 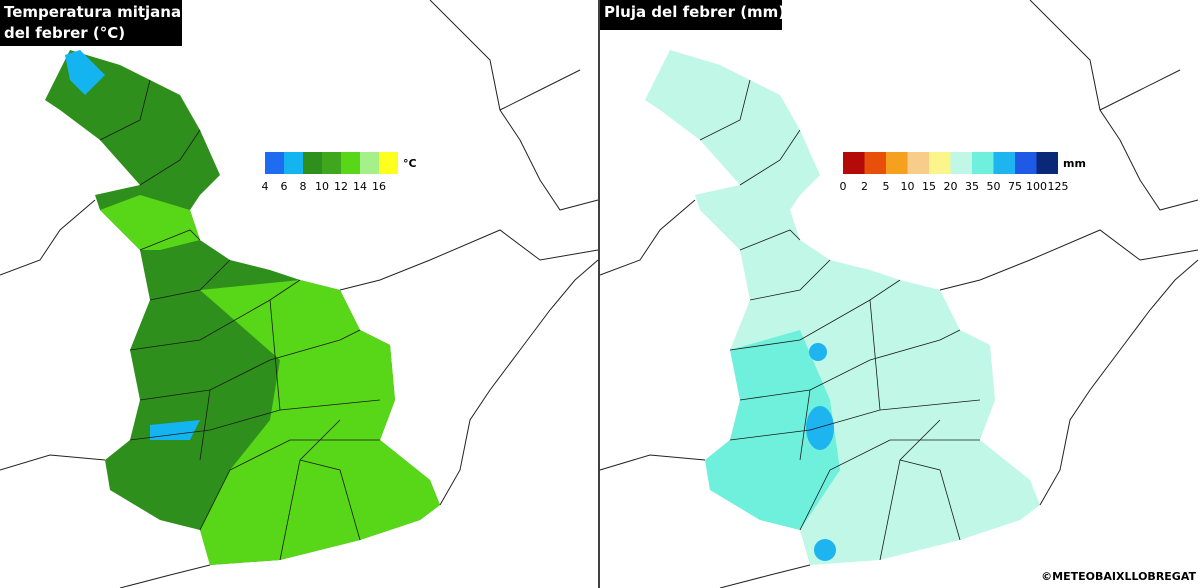 What do you see at coordinates (972, 186) in the screenshot?
I see `legend-label: 35` at bounding box center [972, 186].